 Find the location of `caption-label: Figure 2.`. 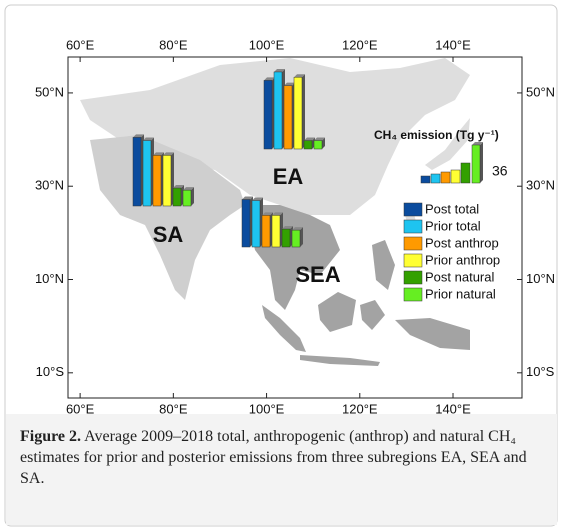

caption-label: Figure 2. is located at coordinates (51, 436).